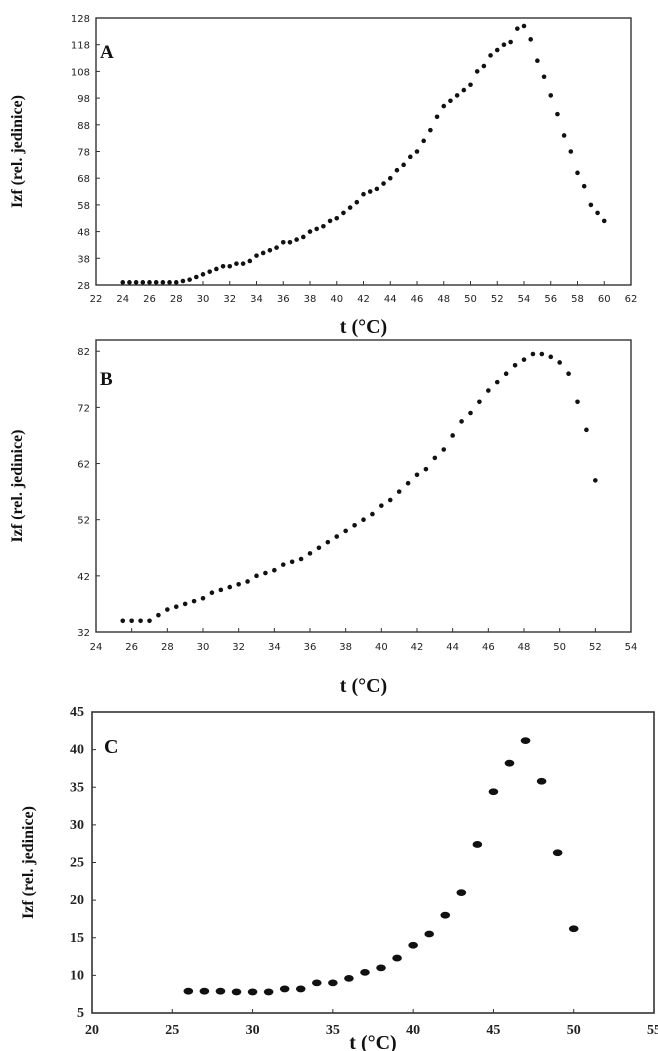 The image size is (658, 1051). Describe the element at coordinates (167, 647) in the screenshot. I see `panel-b-x-tick-label: 28` at that location.